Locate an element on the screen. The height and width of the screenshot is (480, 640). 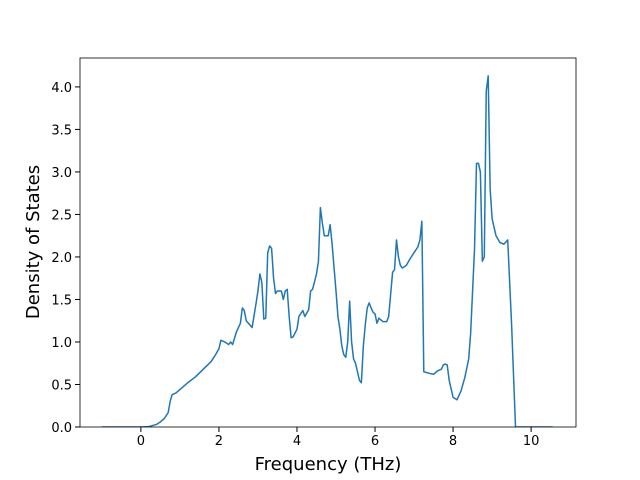
x-tick-label: 2 is located at coordinates (219, 441).